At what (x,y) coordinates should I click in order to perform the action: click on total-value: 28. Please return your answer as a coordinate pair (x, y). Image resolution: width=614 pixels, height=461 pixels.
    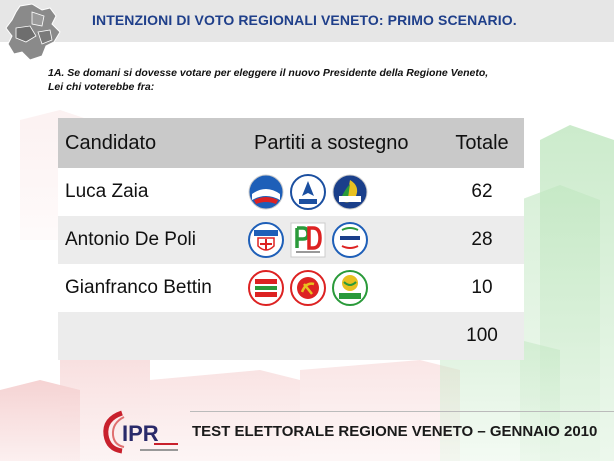
    Looking at the image, I should click on (482, 240).